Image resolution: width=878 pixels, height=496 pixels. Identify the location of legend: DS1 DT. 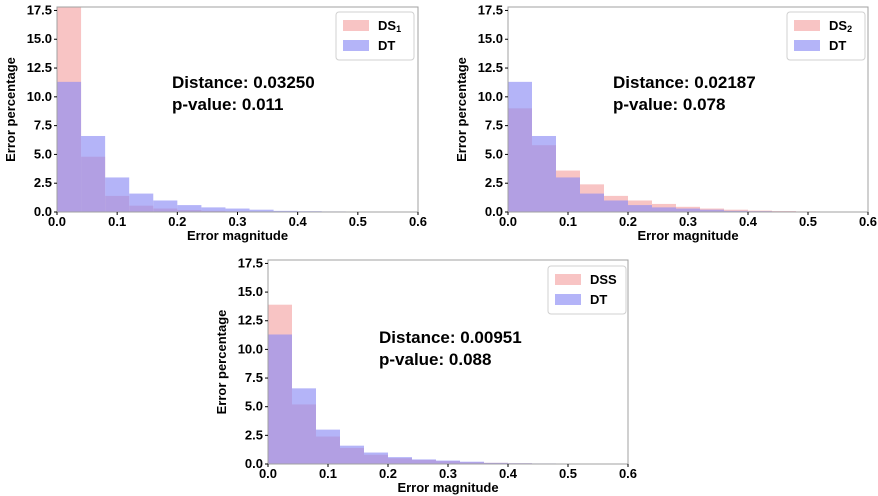
(375, 36).